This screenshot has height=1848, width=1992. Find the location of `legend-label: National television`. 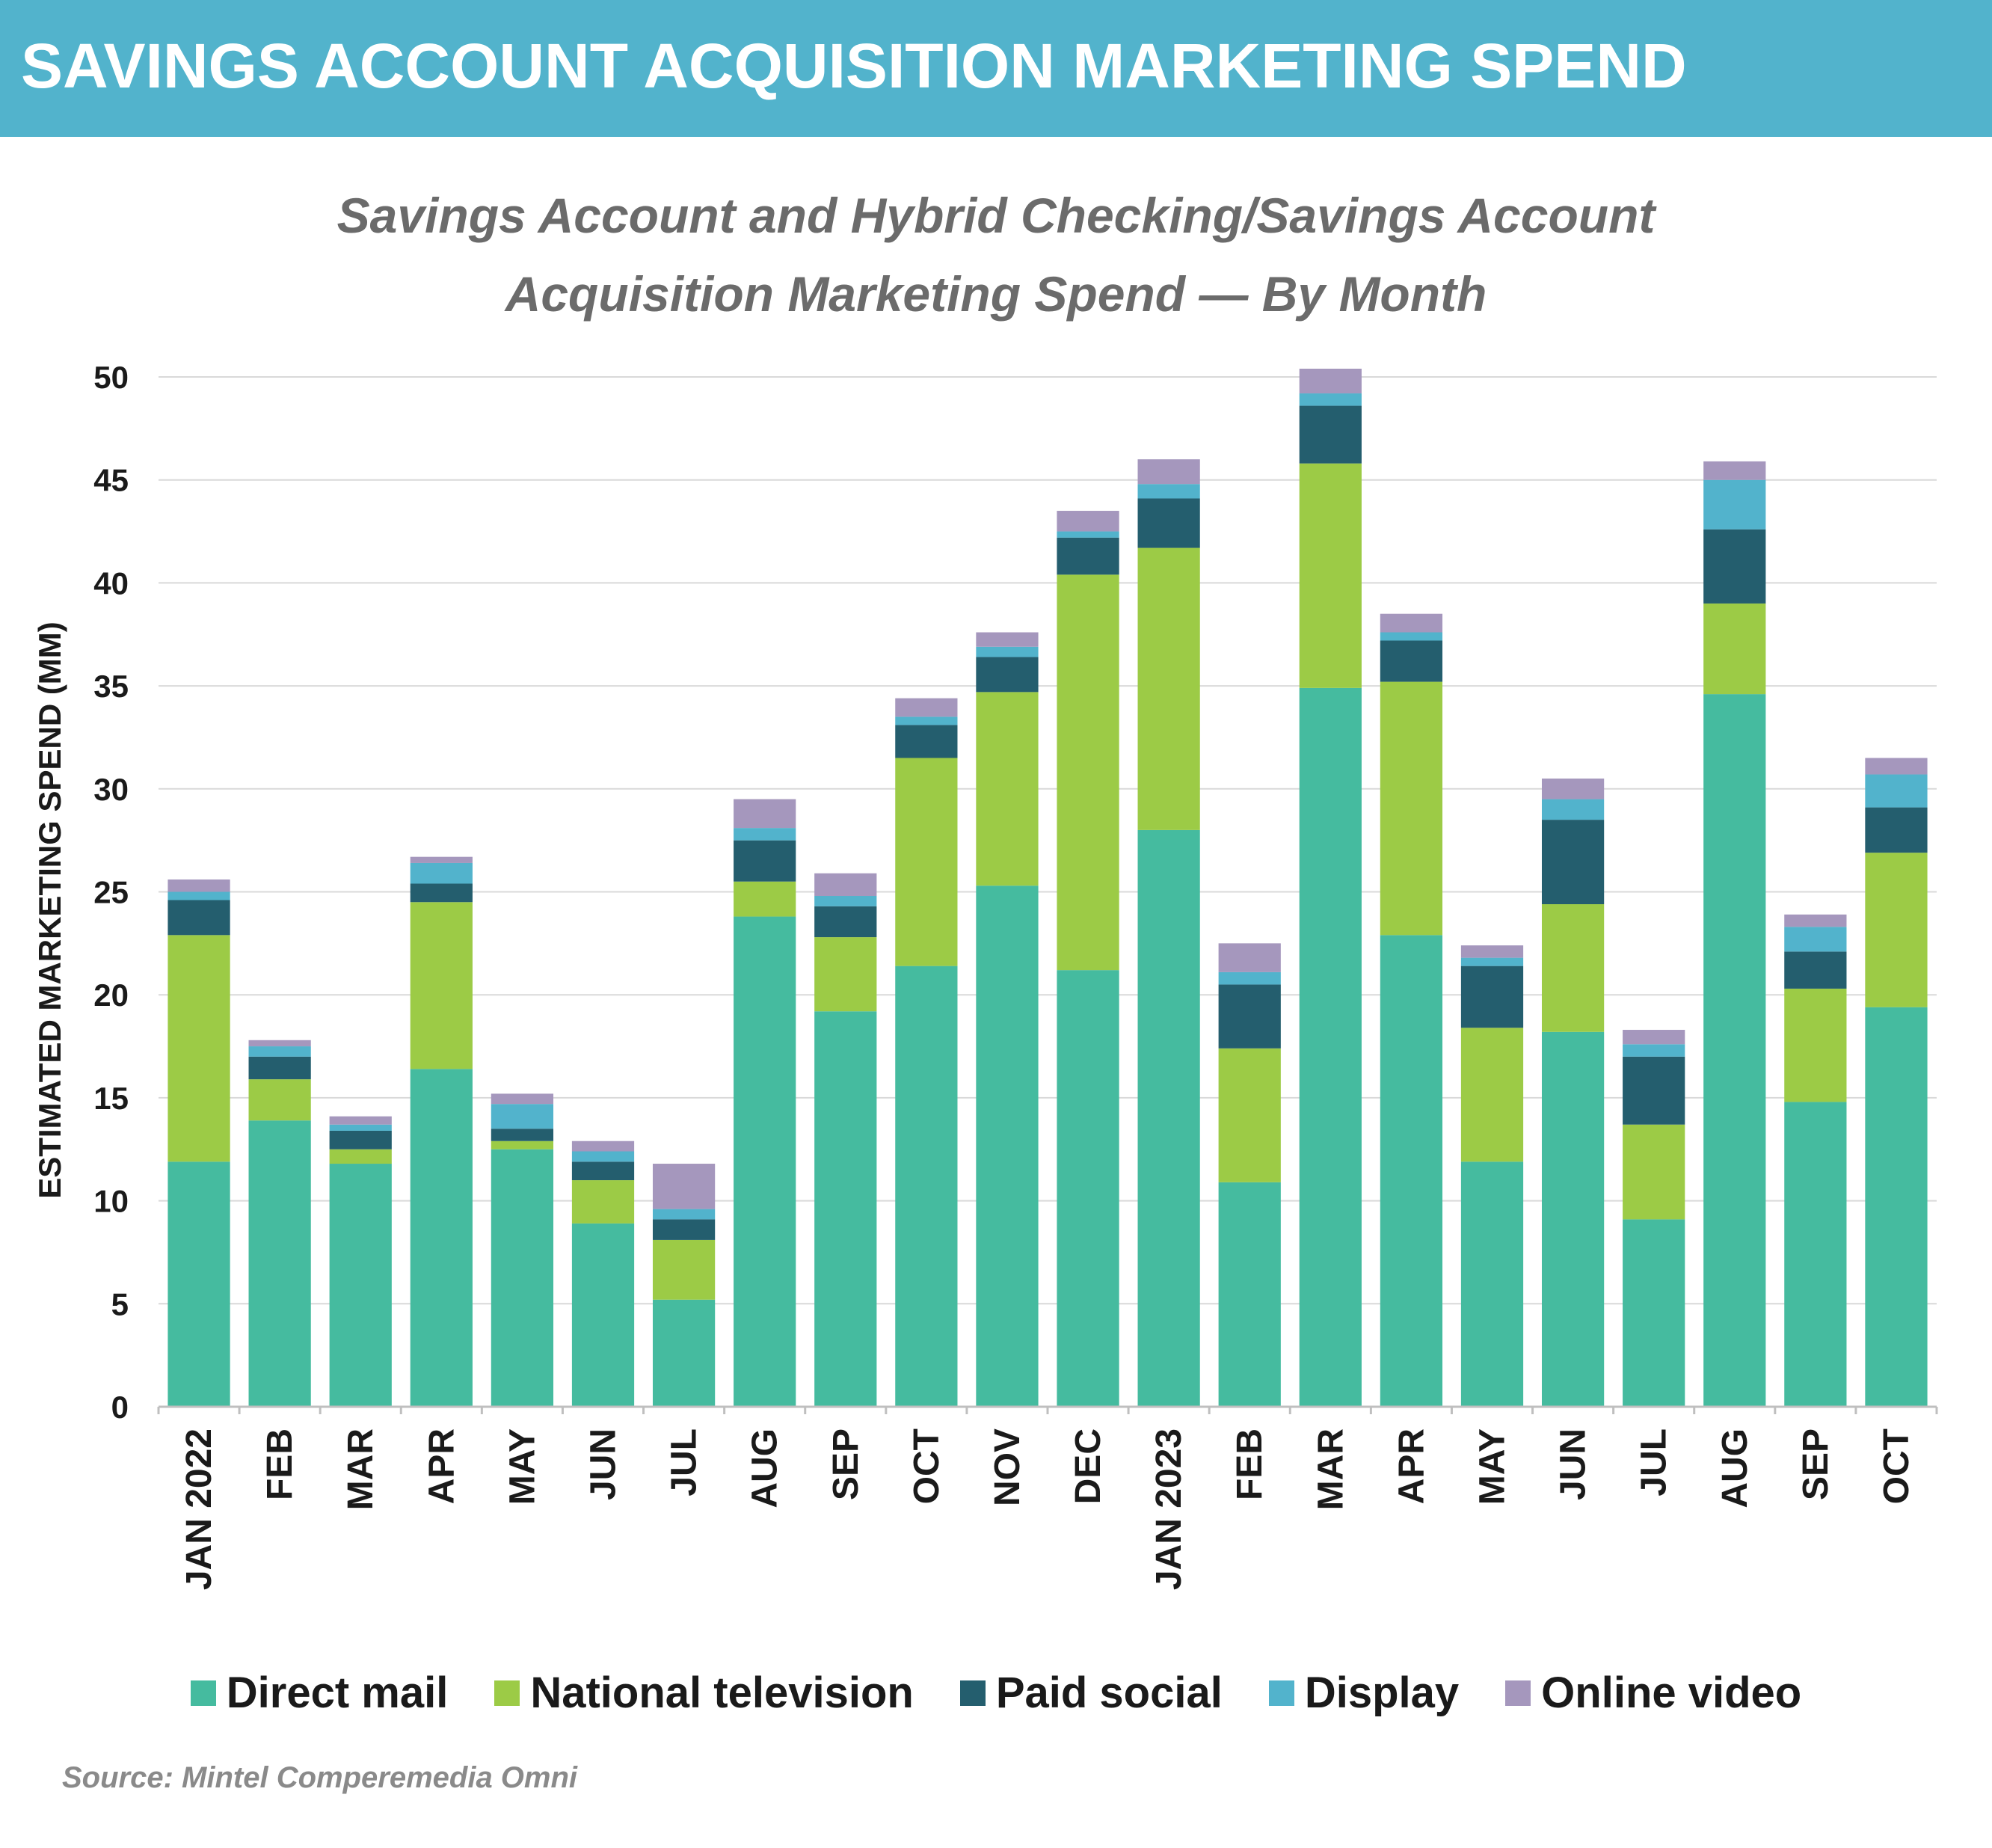

legend-label: National television is located at coordinates (722, 1693).